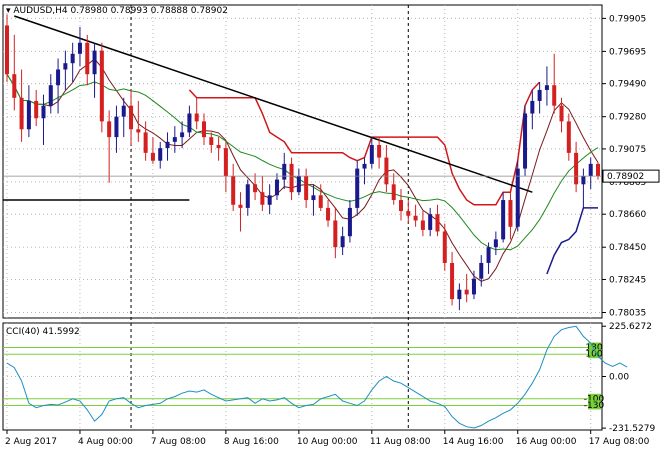  I want to click on price-tick-label: 0.79695, so click(627, 52).